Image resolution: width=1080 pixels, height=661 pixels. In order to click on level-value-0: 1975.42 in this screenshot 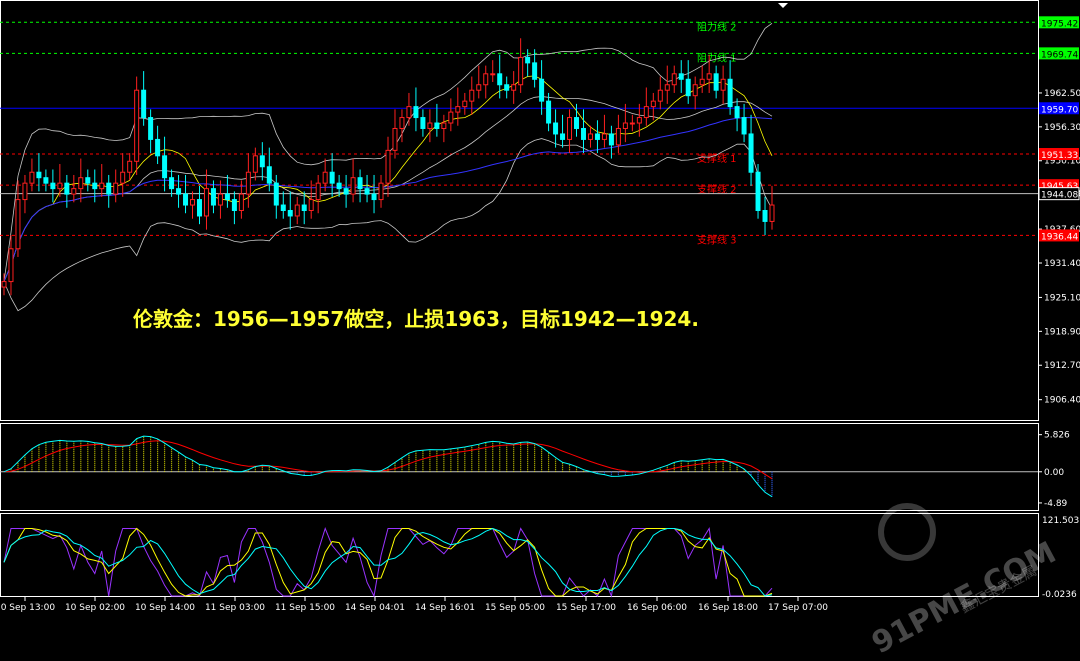, I will do `click(1059, 24)`.